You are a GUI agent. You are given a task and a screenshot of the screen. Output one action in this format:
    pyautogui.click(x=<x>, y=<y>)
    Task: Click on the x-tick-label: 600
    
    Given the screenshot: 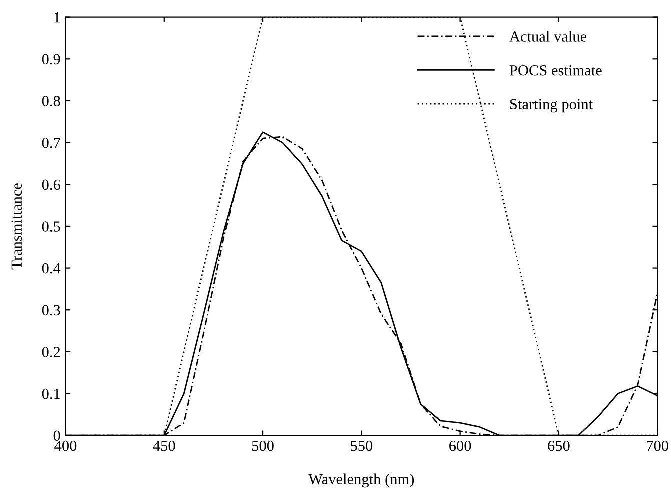 What is the action you would take?
    pyautogui.click(x=461, y=446)
    